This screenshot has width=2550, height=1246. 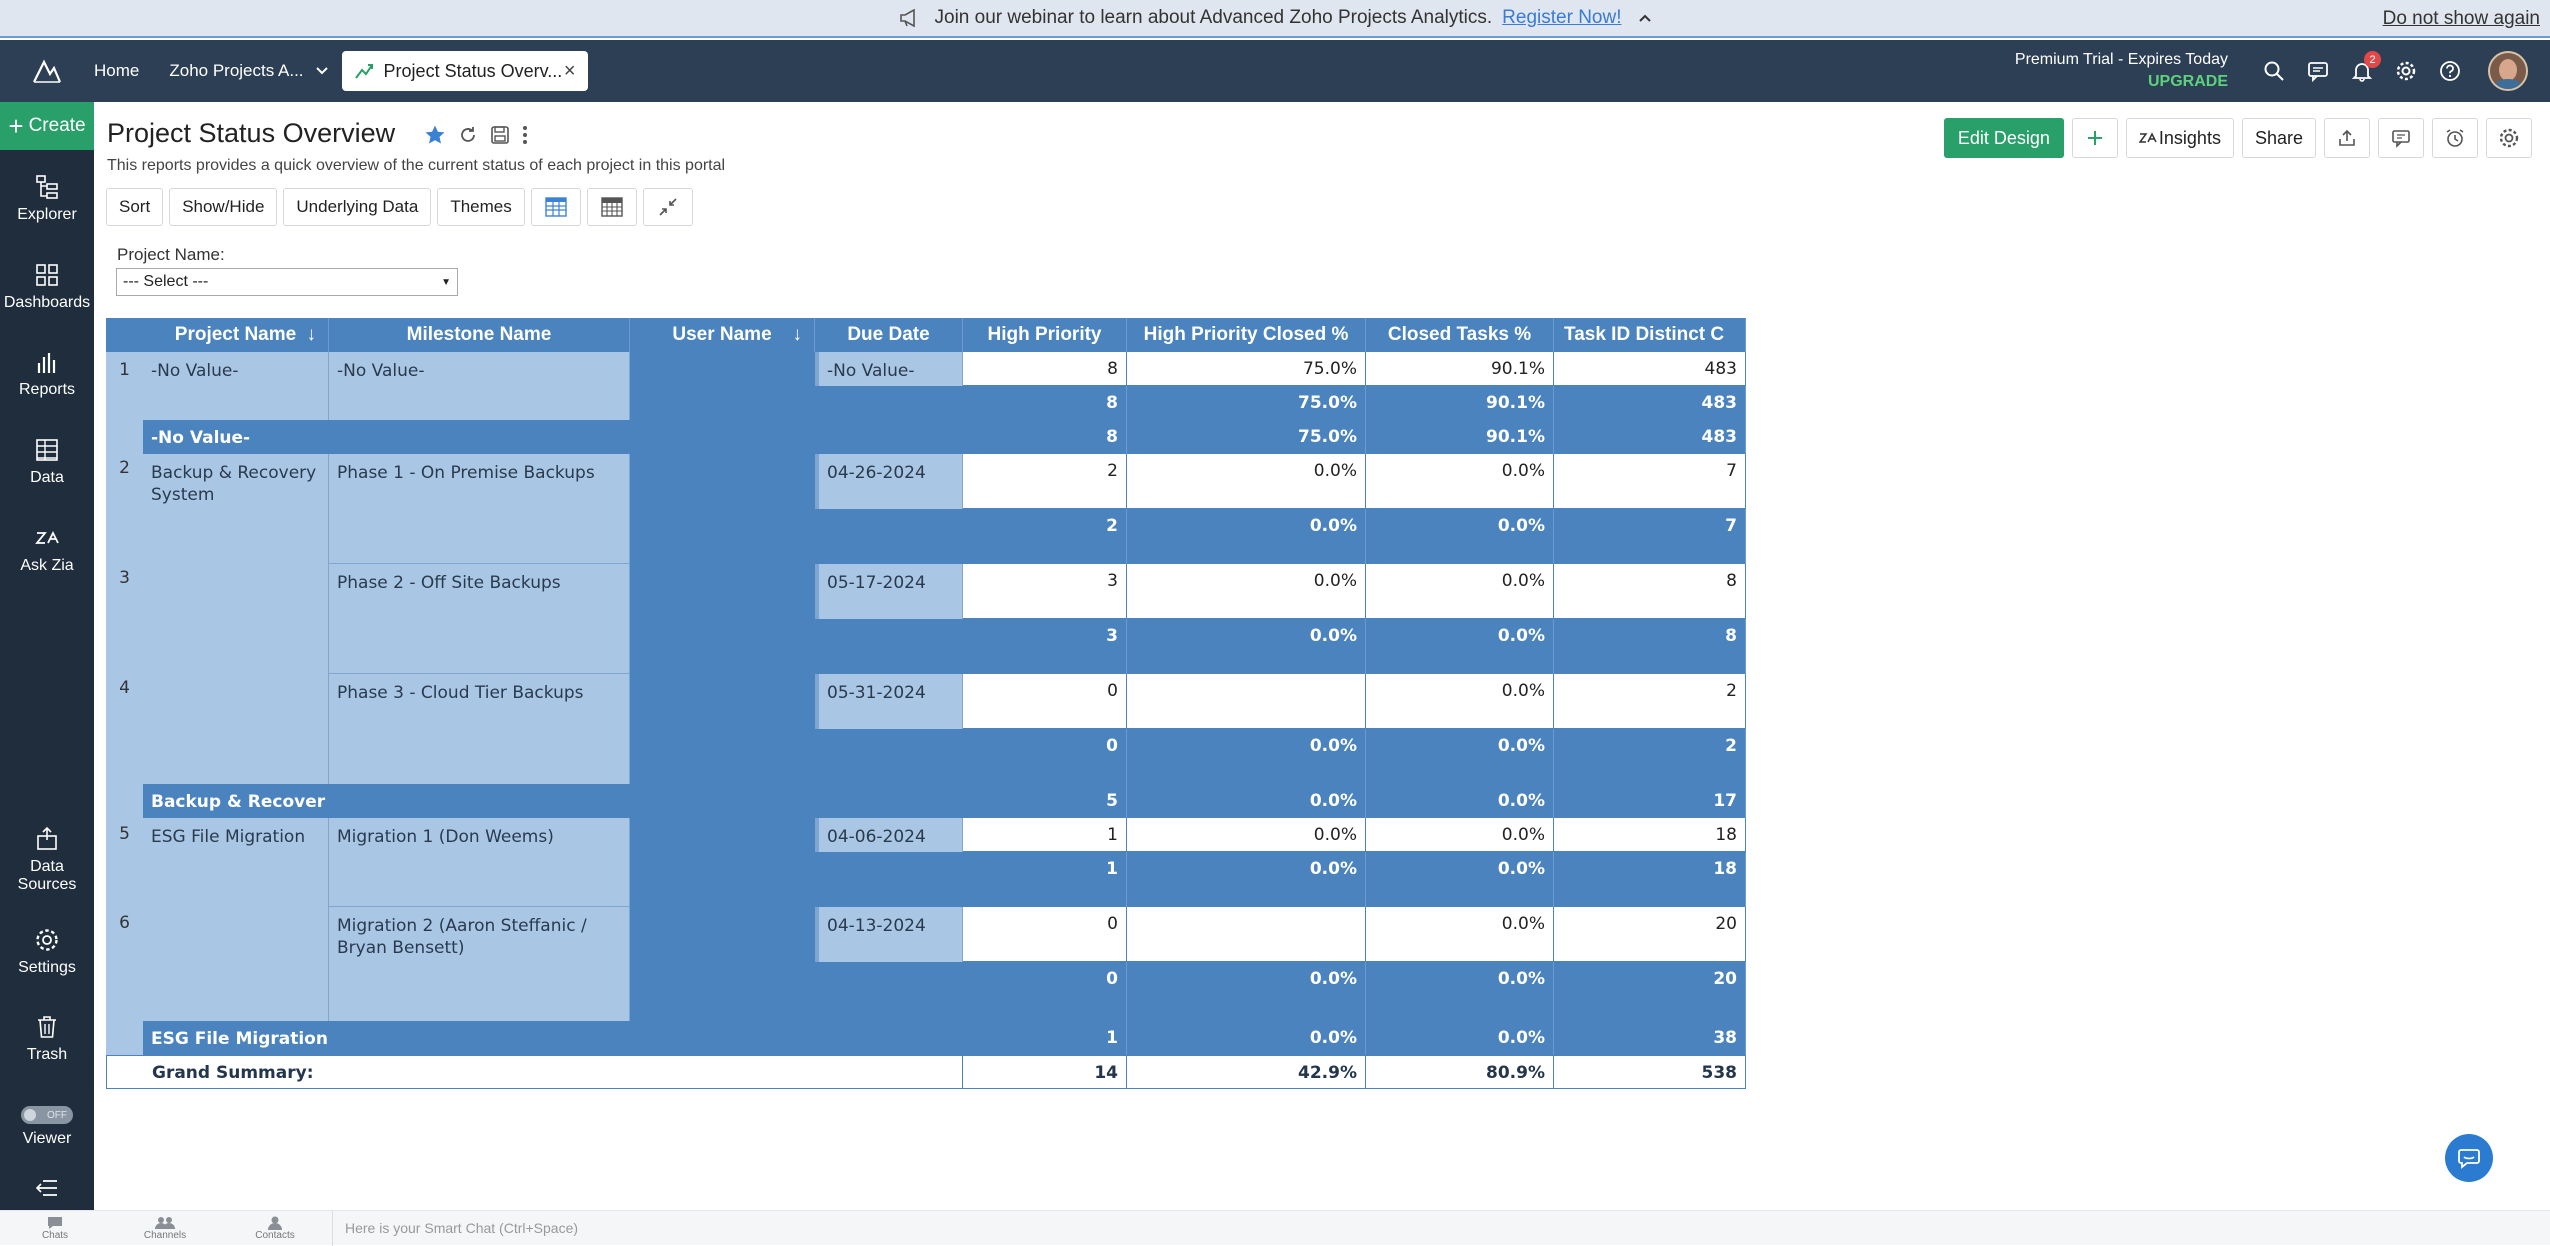 What do you see at coordinates (117, 70) in the screenshot?
I see `home-link: Home` at bounding box center [117, 70].